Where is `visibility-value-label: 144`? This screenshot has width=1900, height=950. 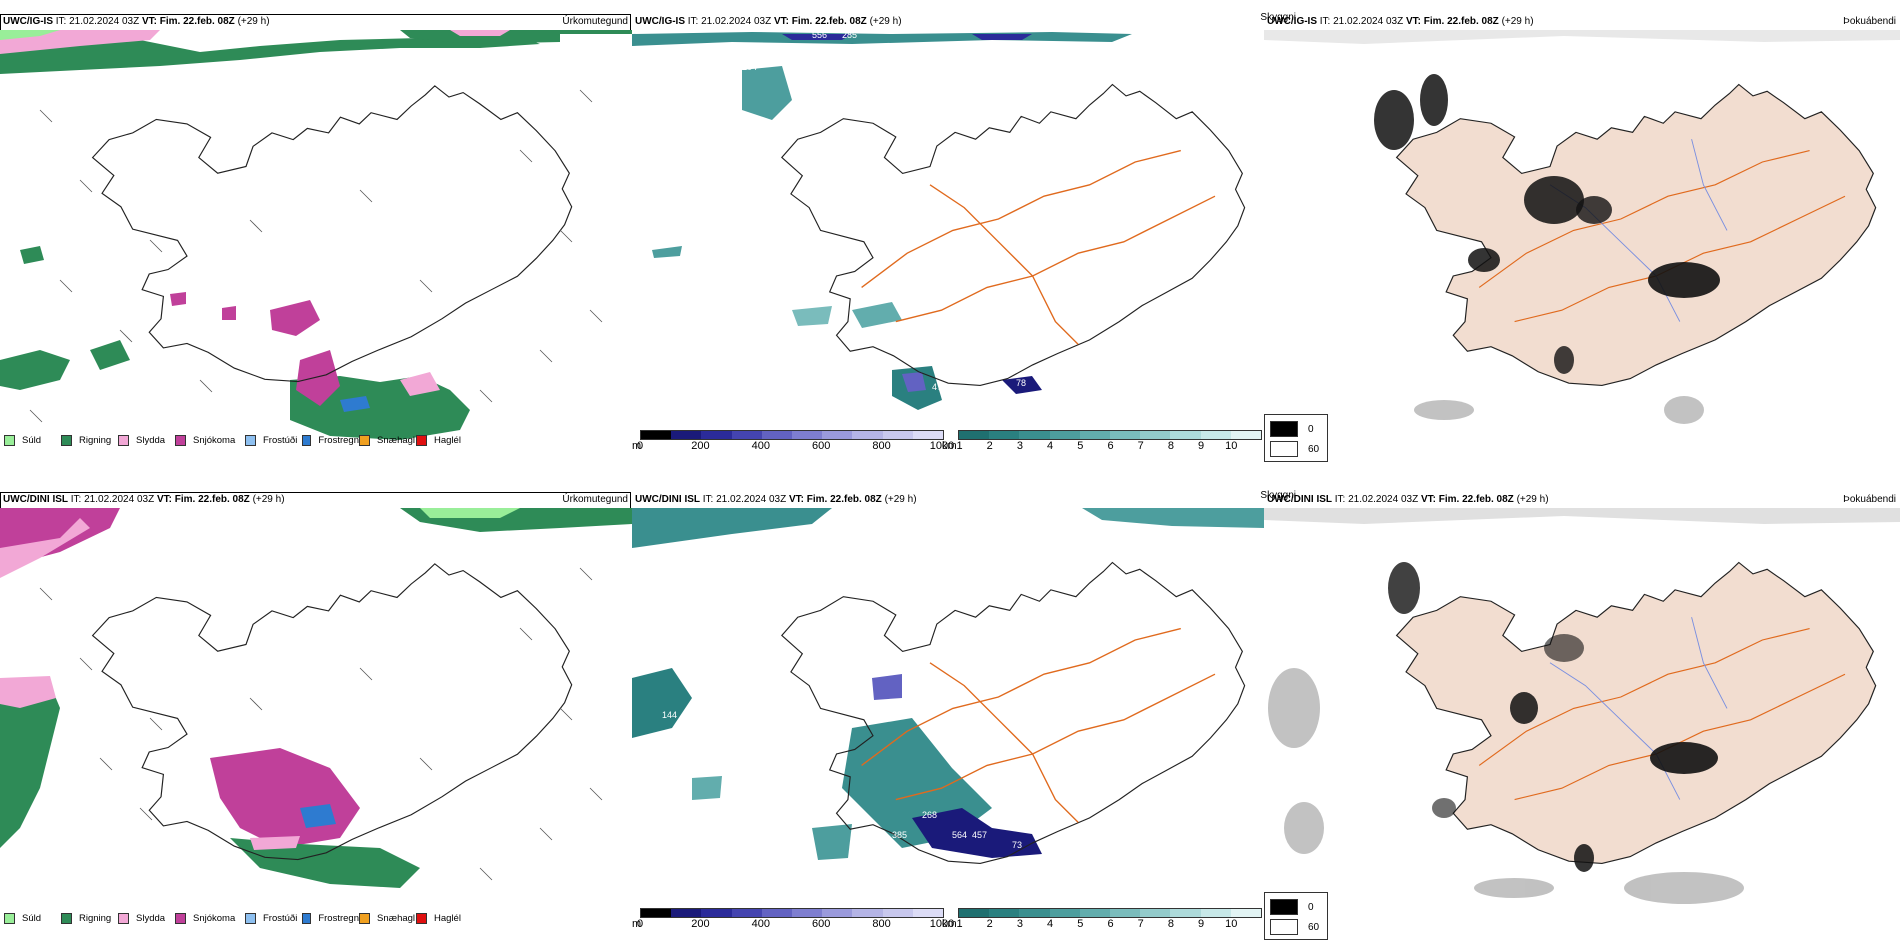 visibility-value-label: 144 is located at coordinates (669, 715).